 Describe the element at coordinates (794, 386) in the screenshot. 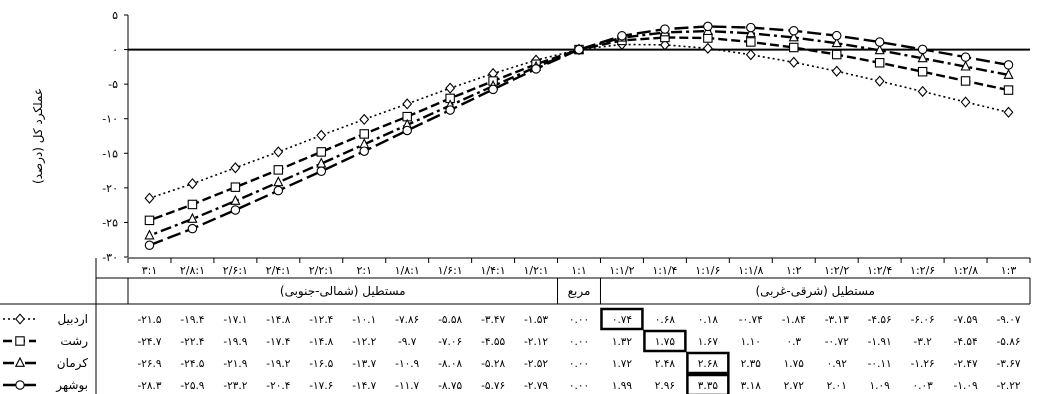

I see `table-cell: ۲.۷۲` at that location.